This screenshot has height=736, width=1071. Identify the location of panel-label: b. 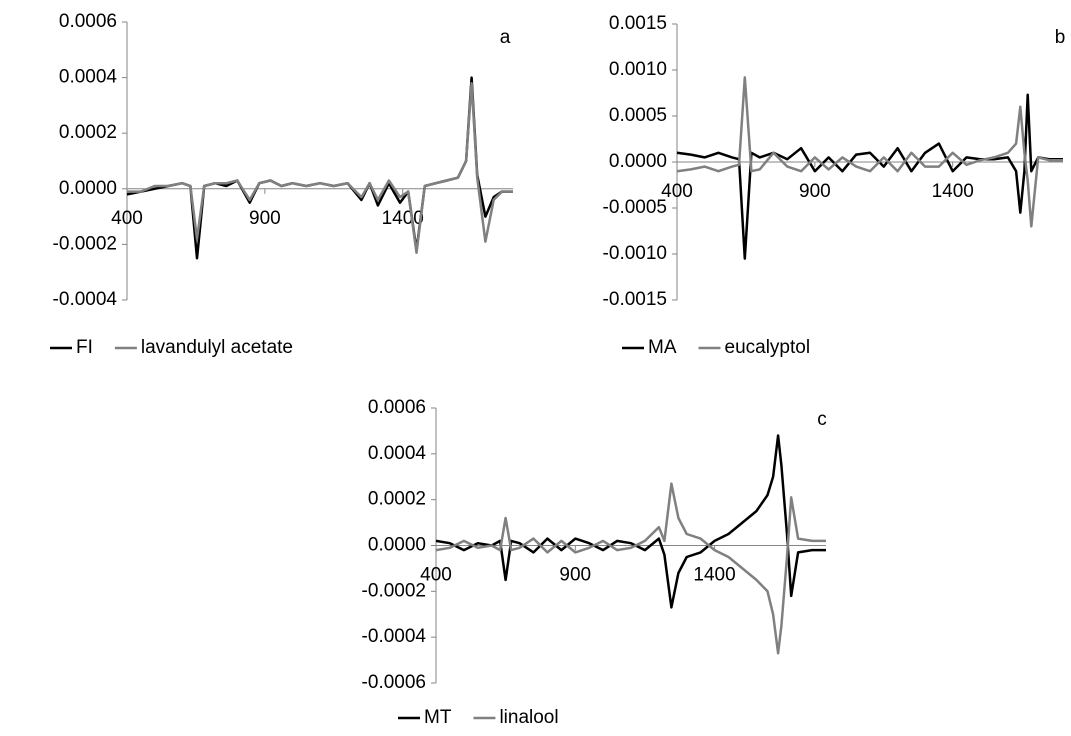
(1060, 37).